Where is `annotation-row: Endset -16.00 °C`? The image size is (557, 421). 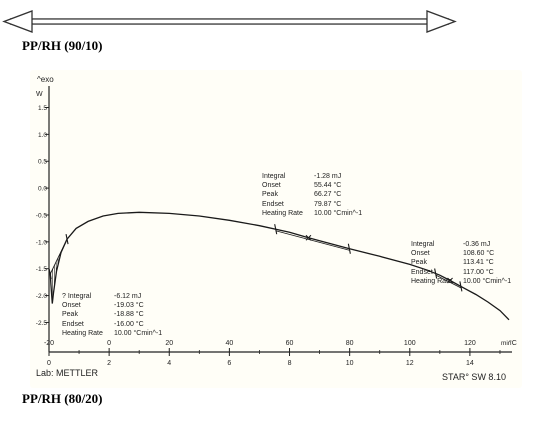 annotation-row: Endset -16.00 °C is located at coordinates (112, 324).